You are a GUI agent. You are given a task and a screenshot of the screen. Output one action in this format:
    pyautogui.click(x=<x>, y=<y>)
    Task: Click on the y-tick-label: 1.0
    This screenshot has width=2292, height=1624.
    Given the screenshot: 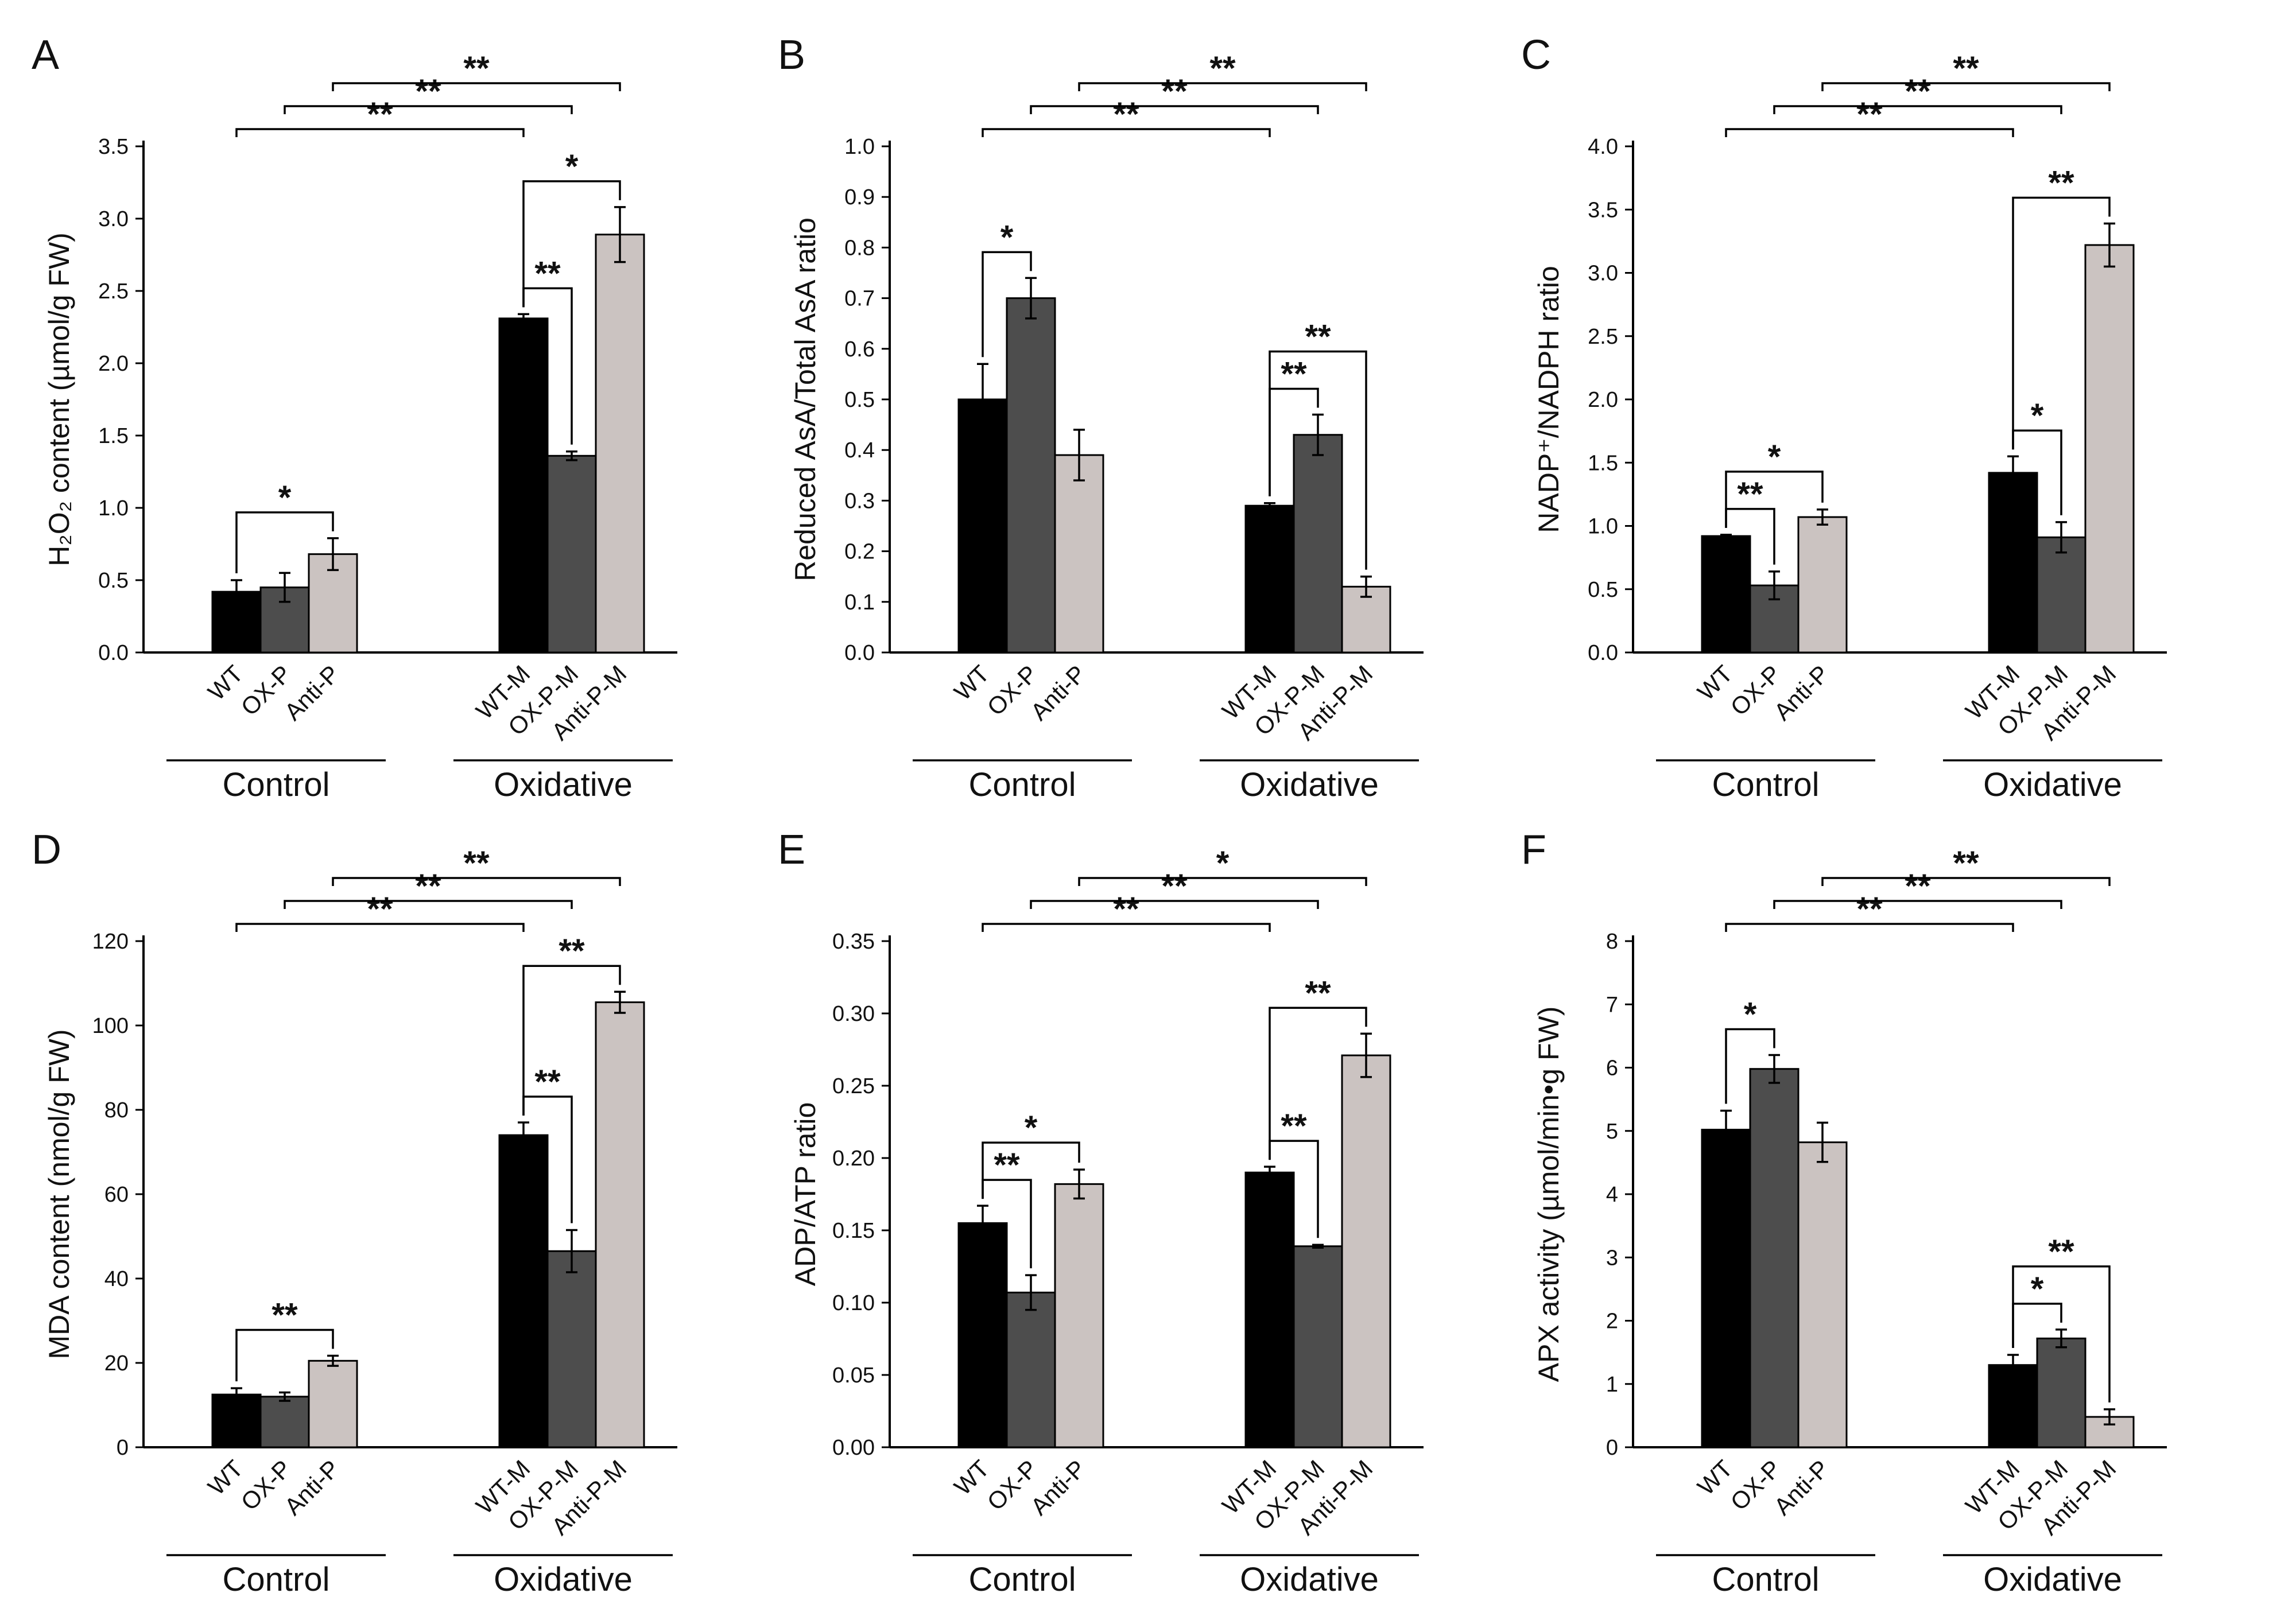 What is the action you would take?
    pyautogui.click(x=1603, y=527)
    